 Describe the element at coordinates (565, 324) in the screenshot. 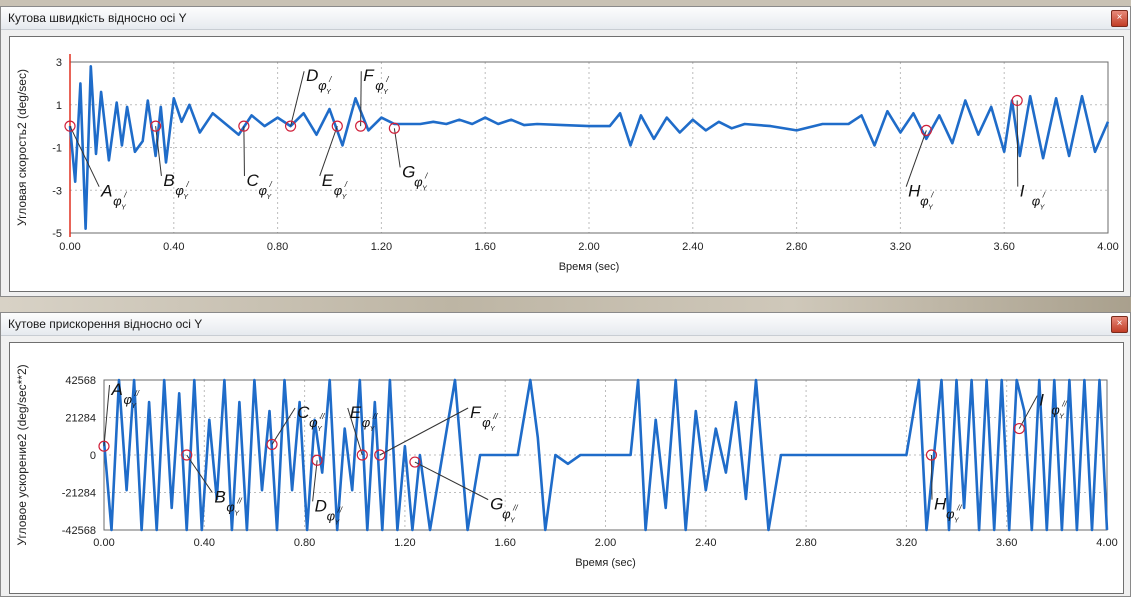

I see `window-titlebar: Кутове прискорення відносно осі Y ×` at that location.